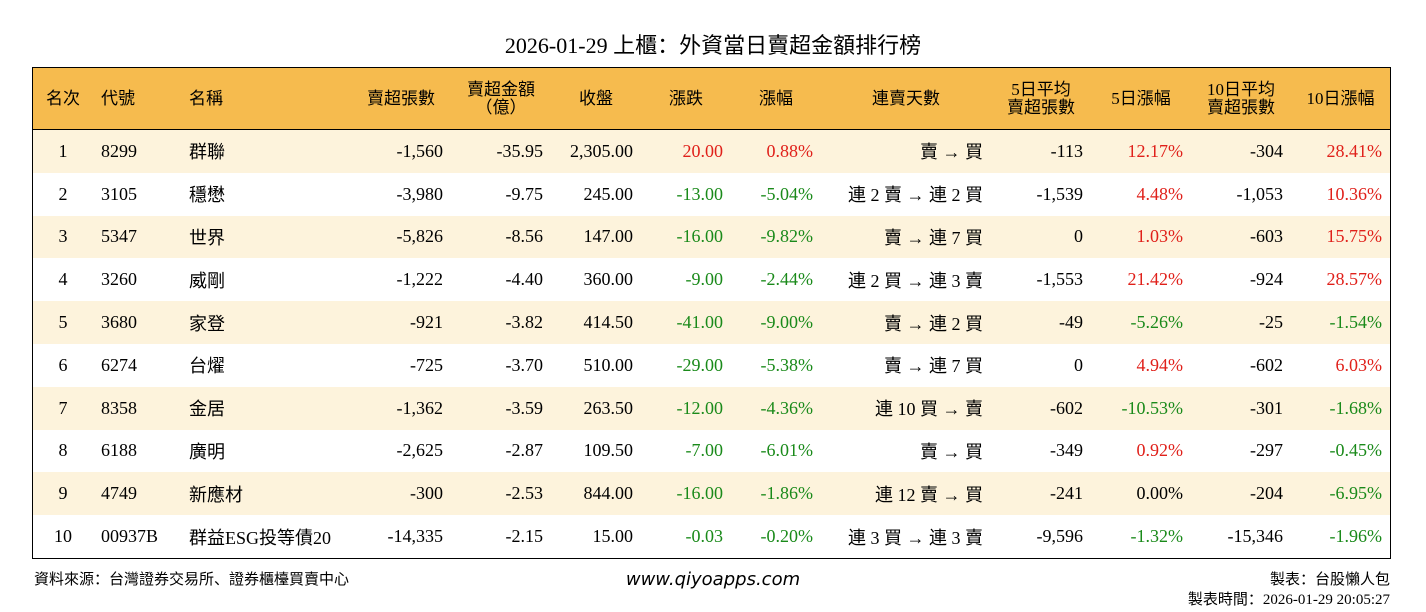 The image size is (1426, 612). I want to click on header-cell: 10日漲幅, so click(1340, 98).